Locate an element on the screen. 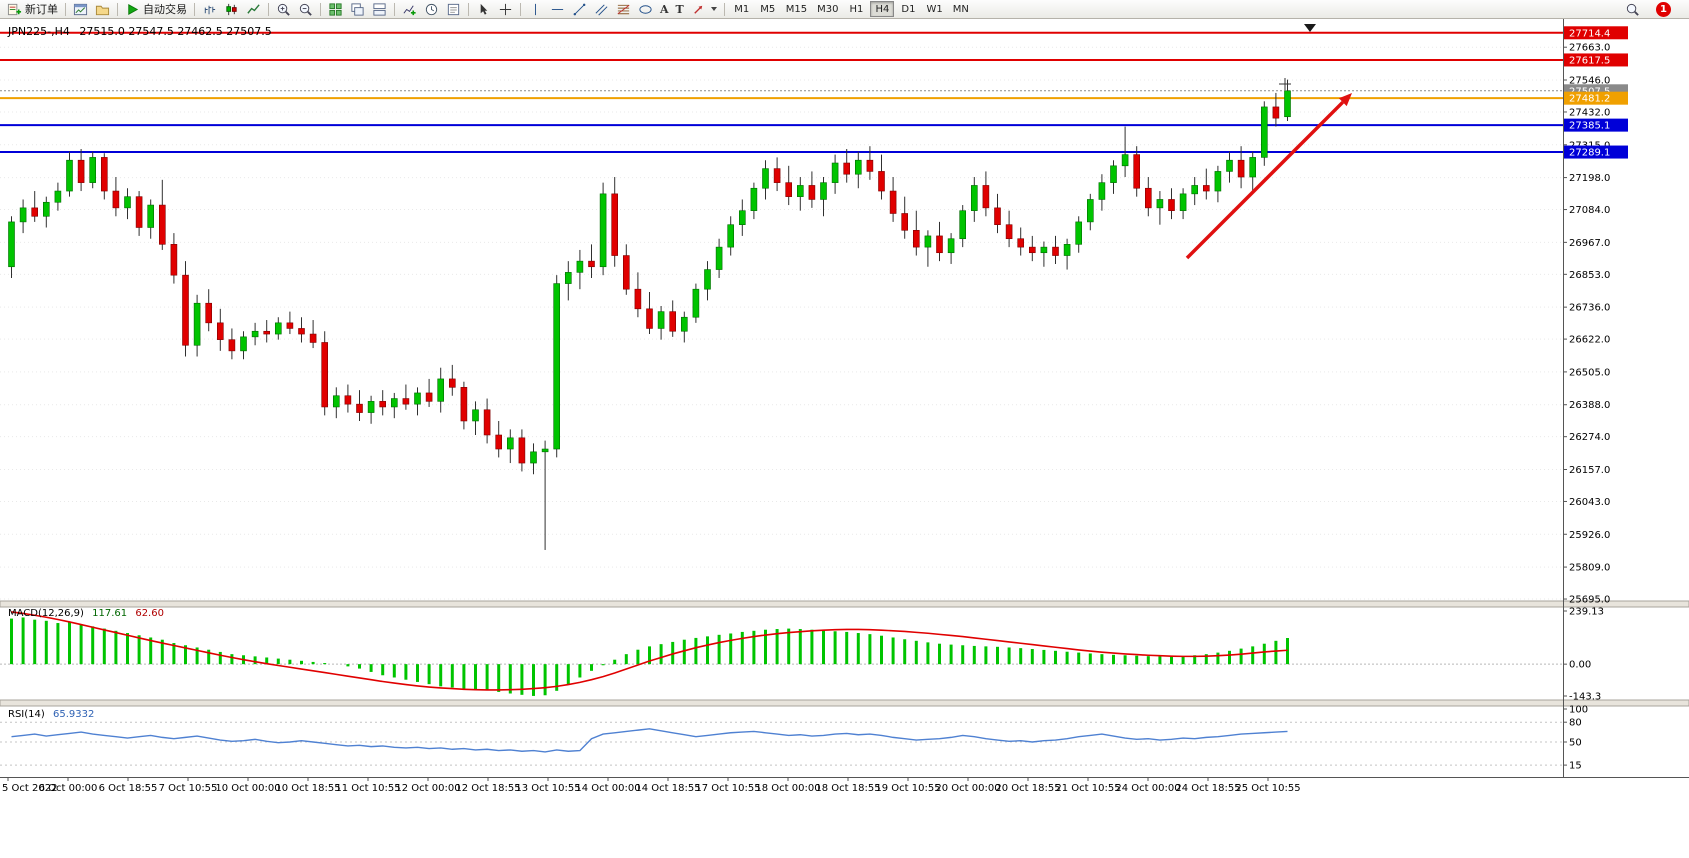  zoom-out-icon is located at coordinates (305, 9).